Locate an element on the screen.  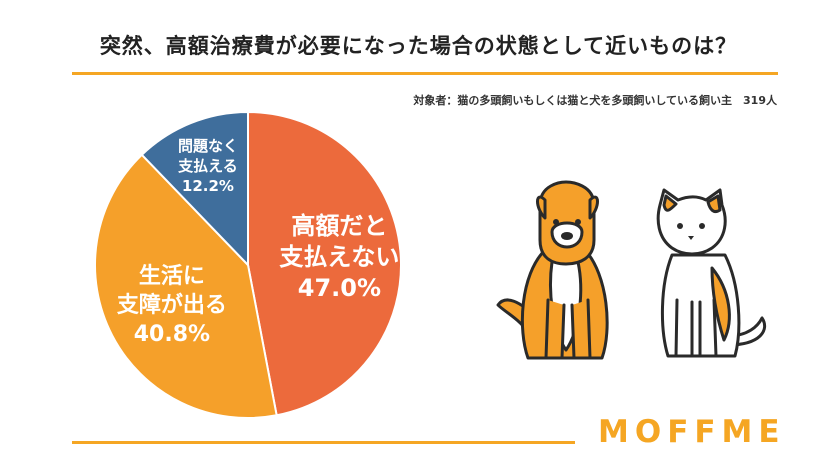
respondents-note: 対象者：猫の多頭飼いもしくは猫と犬を多頭飼いしている飼い主 319人 is located at coordinates (595, 100).